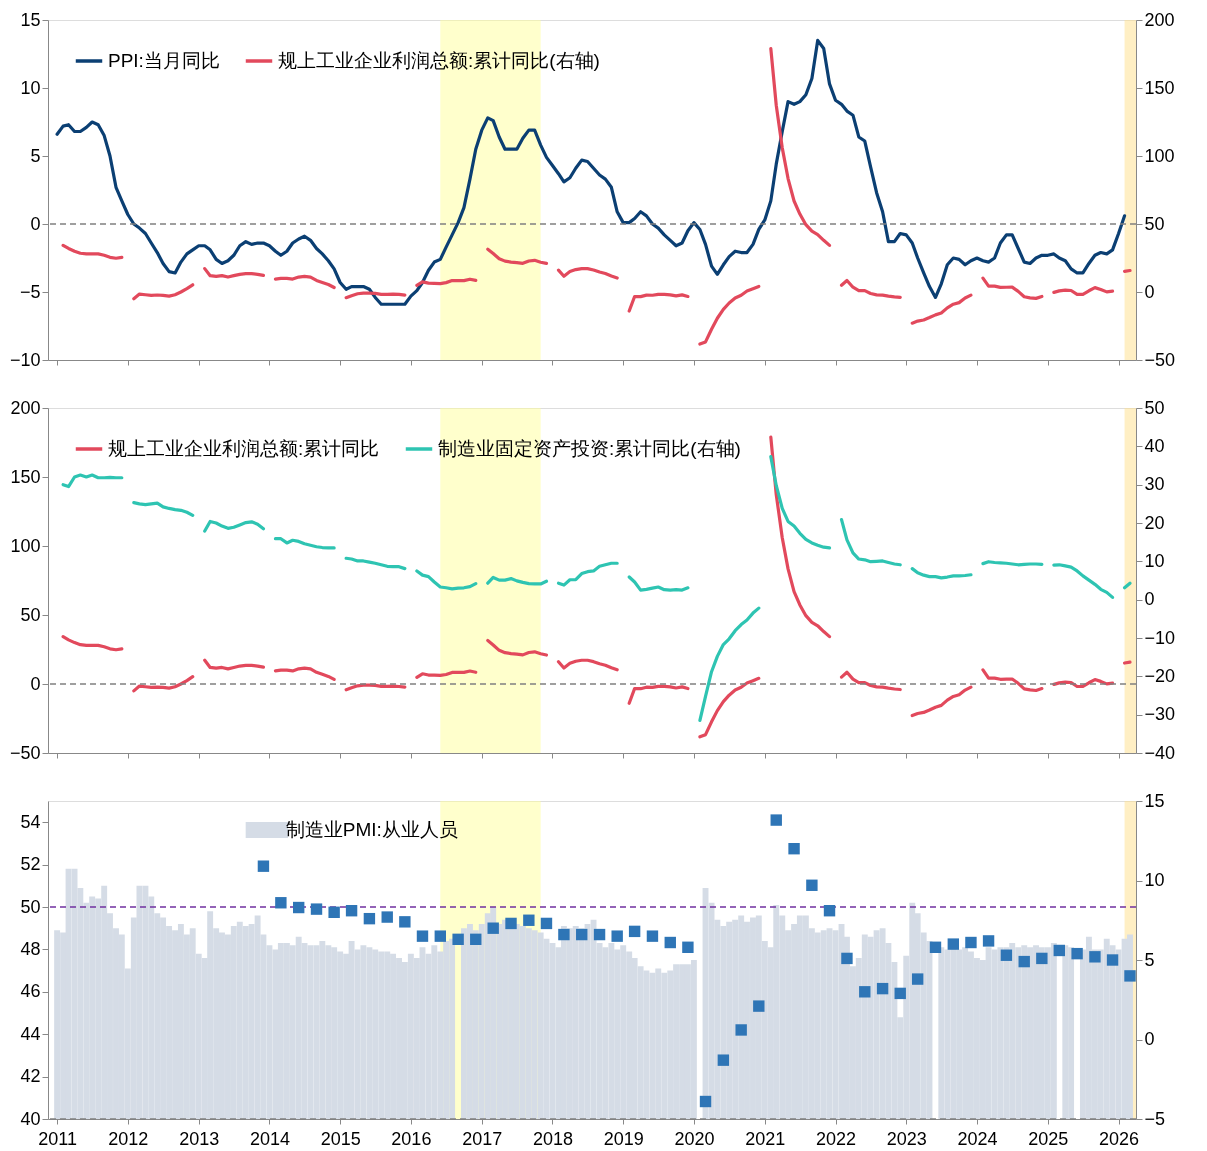 The height and width of the screenshot is (1151, 1207). Describe the element at coordinates (589, 448) in the screenshot. I see `legend-label: 制造业固定资产投资:累计同比(右轴)` at that location.